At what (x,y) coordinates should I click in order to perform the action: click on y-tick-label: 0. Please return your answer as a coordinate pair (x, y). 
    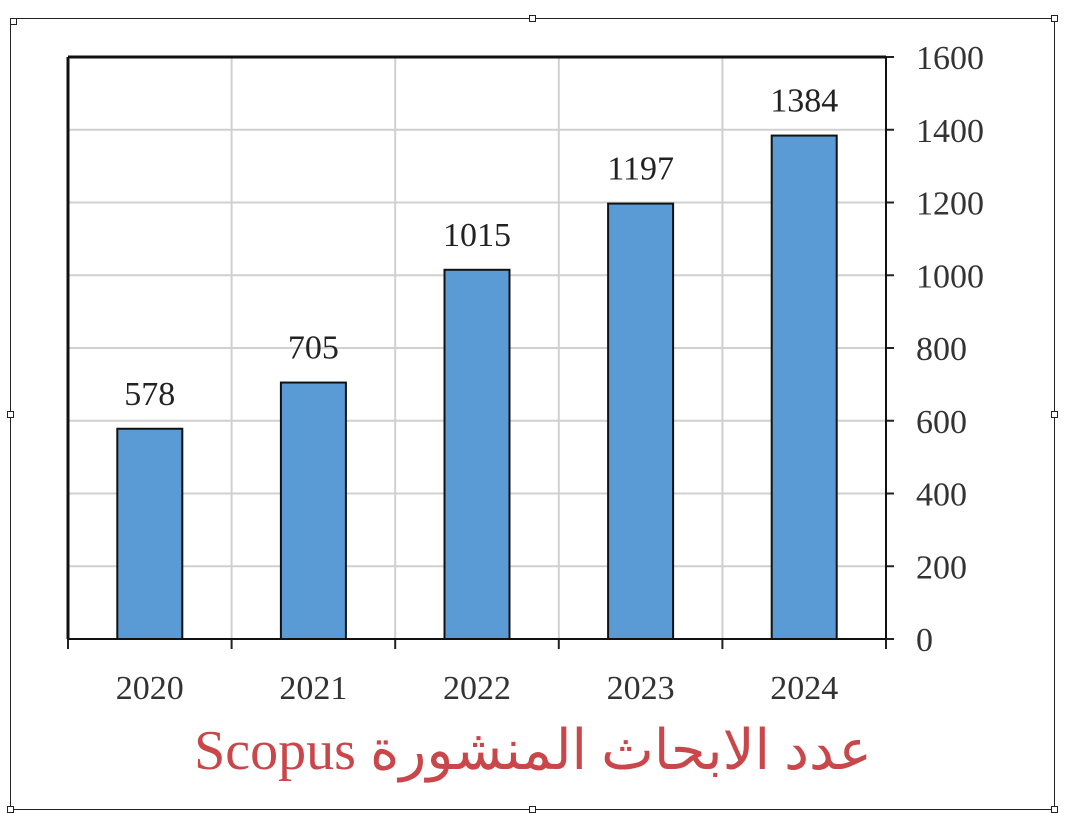
    Looking at the image, I should click on (924, 640).